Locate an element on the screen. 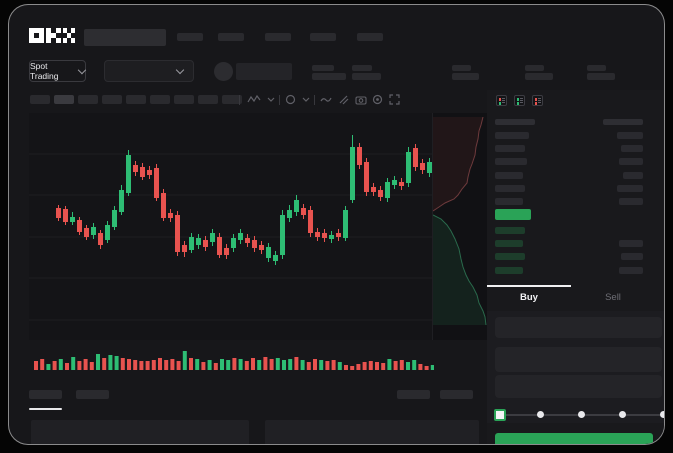 The image size is (673, 453). okx-logo-glyph is located at coordinates (52, 35).